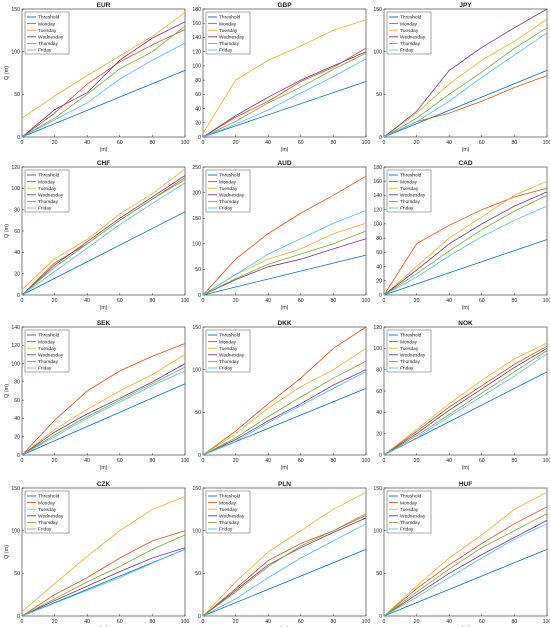 The width and height of the screenshot is (550, 627). Describe the element at coordinates (103, 163) in the screenshot. I see `chart-title: CHF` at that location.